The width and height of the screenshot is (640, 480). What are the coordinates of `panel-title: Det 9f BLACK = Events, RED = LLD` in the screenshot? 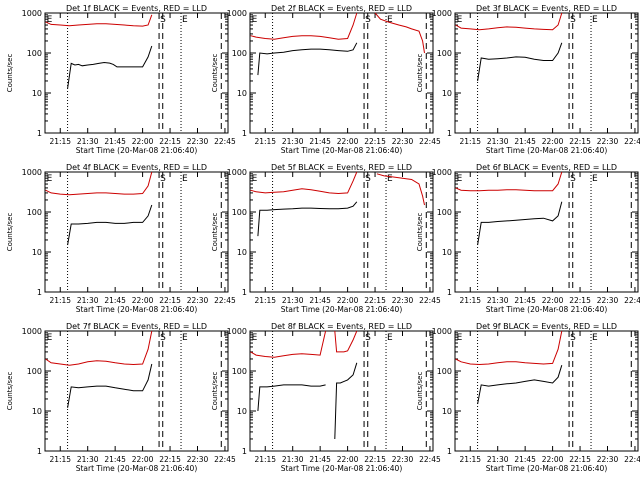 It's located at (546, 326).